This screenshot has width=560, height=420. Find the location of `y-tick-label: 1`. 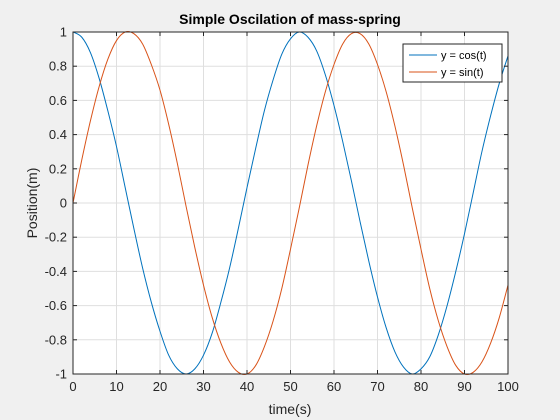

y-tick-label: 1 is located at coordinates (63, 32).